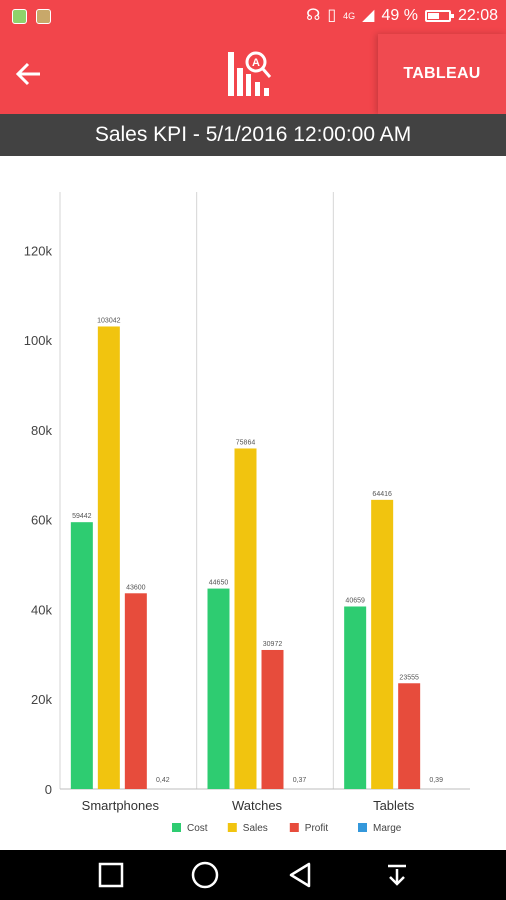  What do you see at coordinates (41, 430) in the screenshot?
I see `y-tick-label: 80k` at bounding box center [41, 430].